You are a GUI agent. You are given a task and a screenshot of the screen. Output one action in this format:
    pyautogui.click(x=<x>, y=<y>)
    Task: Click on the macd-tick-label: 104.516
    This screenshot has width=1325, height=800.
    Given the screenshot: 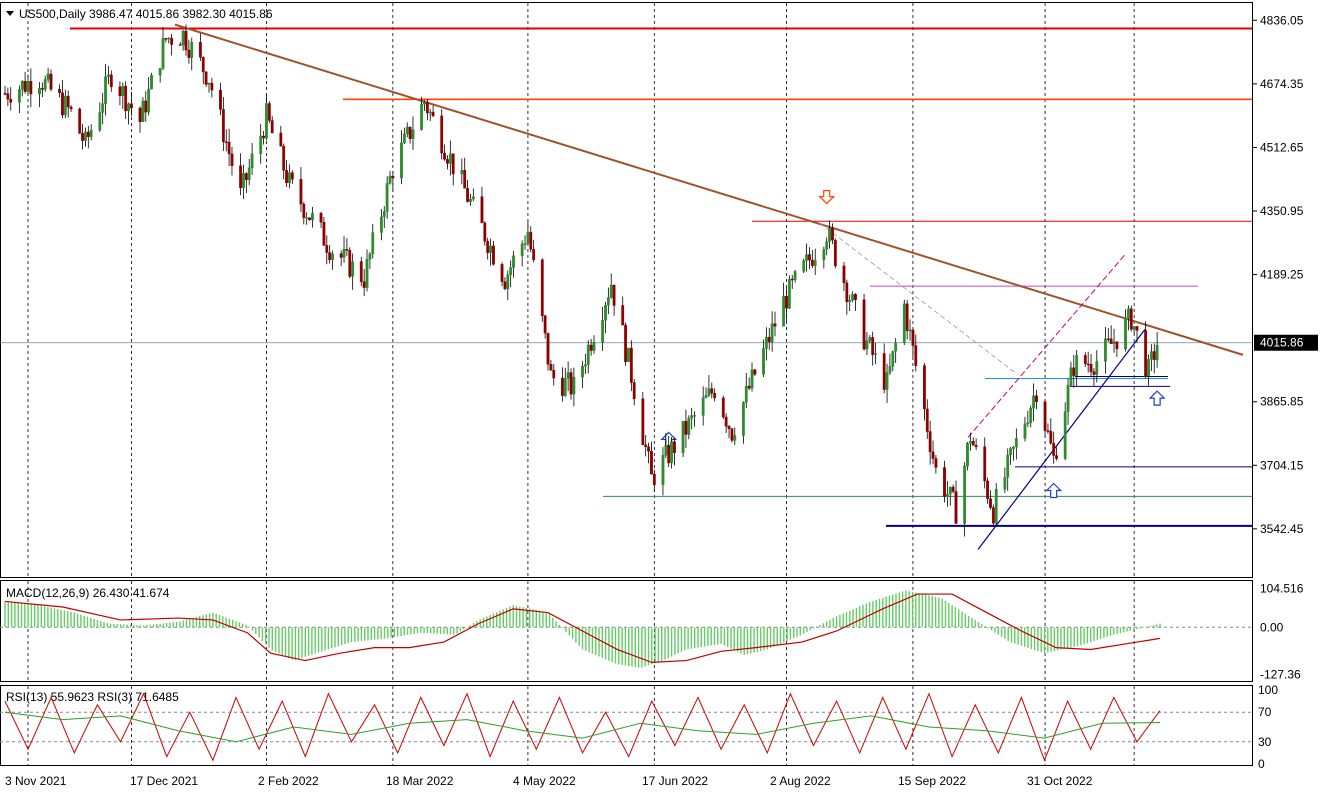 What is the action you would take?
    pyautogui.click(x=1282, y=589)
    